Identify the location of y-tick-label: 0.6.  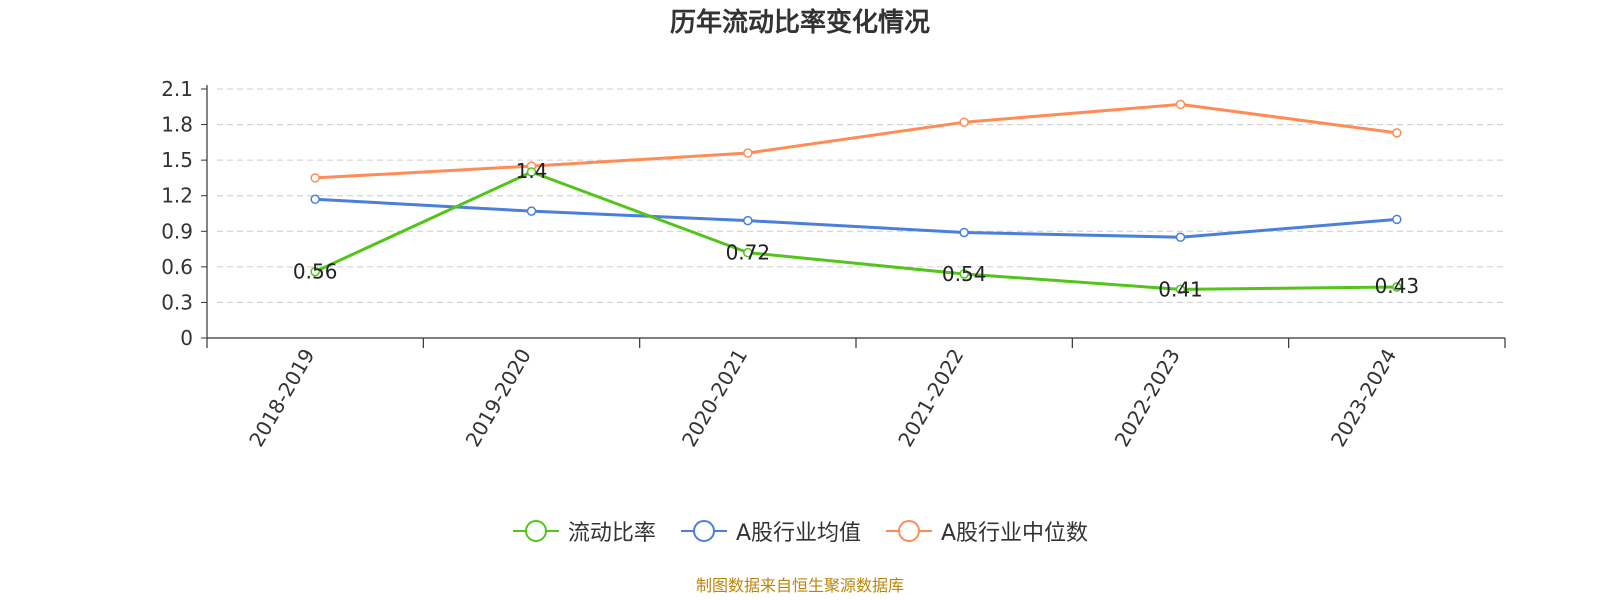
(177, 267).